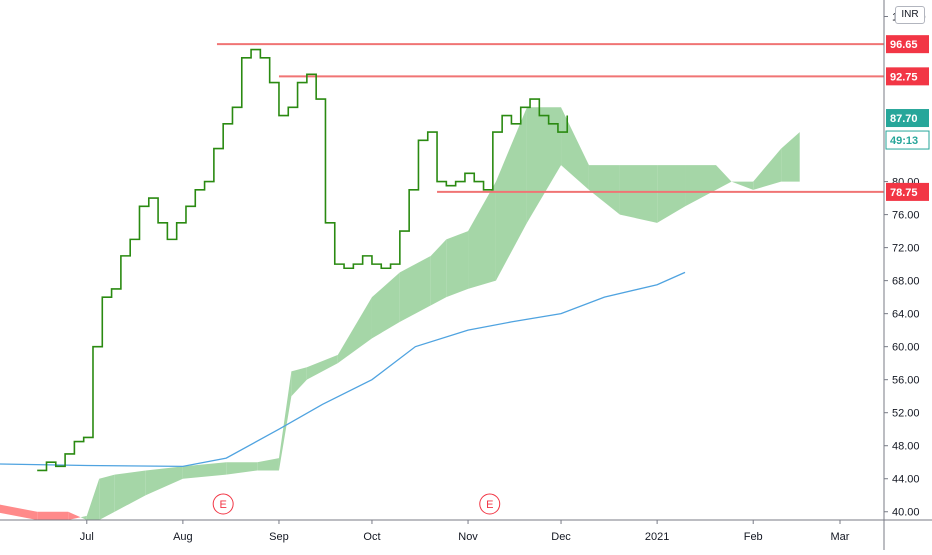 Image resolution: width=932 pixels, height=555 pixels. I want to click on x-tick-label: Mar, so click(840, 537).